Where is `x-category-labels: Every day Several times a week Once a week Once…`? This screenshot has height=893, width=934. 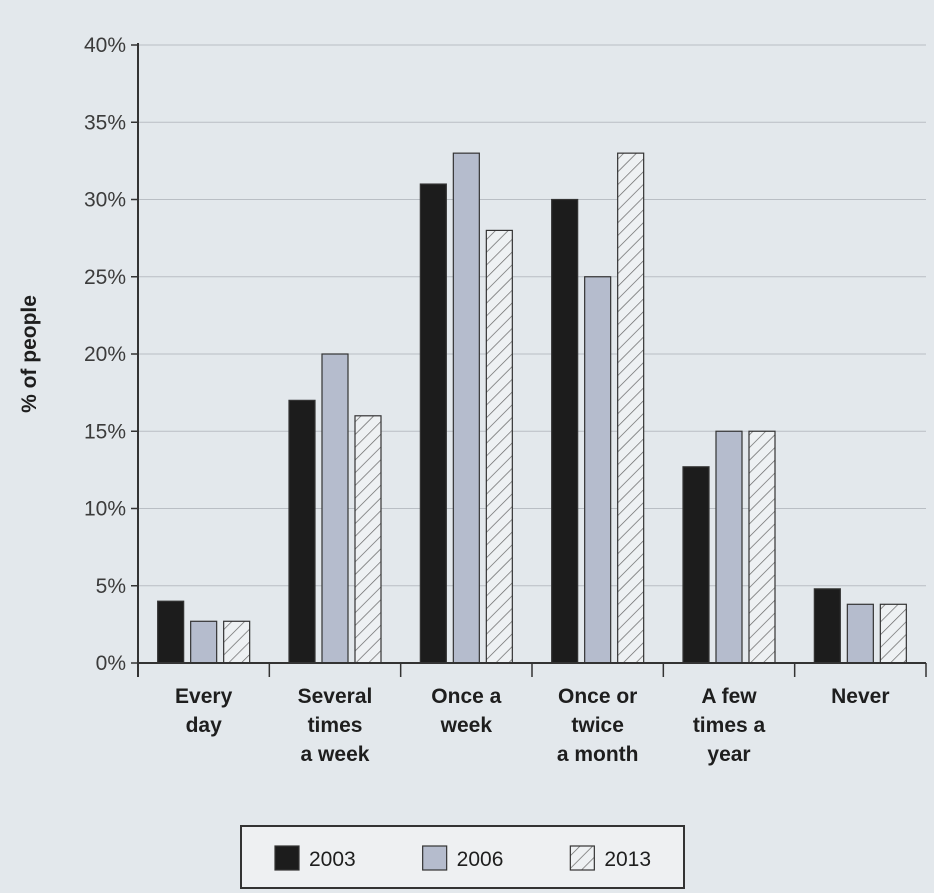 x-category-labels: Every day Several times a week Once a week Once… is located at coordinates (532, 725).